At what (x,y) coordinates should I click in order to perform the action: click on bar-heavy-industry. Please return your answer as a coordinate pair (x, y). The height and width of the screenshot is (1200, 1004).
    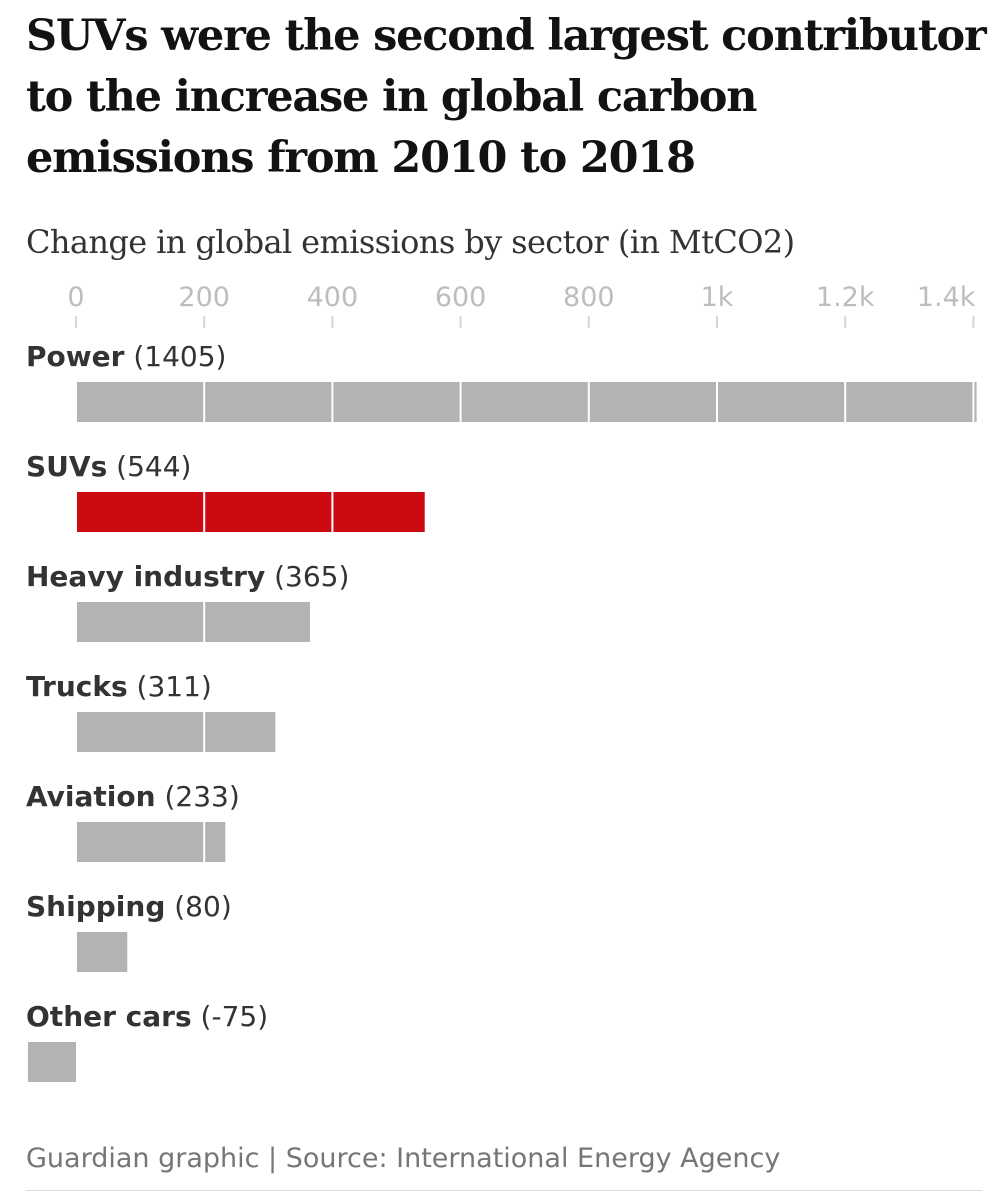
    Looking at the image, I should click on (193, 622).